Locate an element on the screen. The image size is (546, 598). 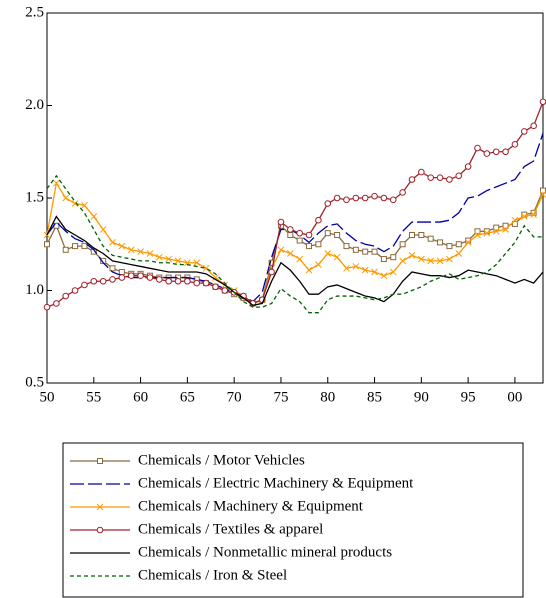
y-tick-label: 2.5 is located at coordinates (34, 12).